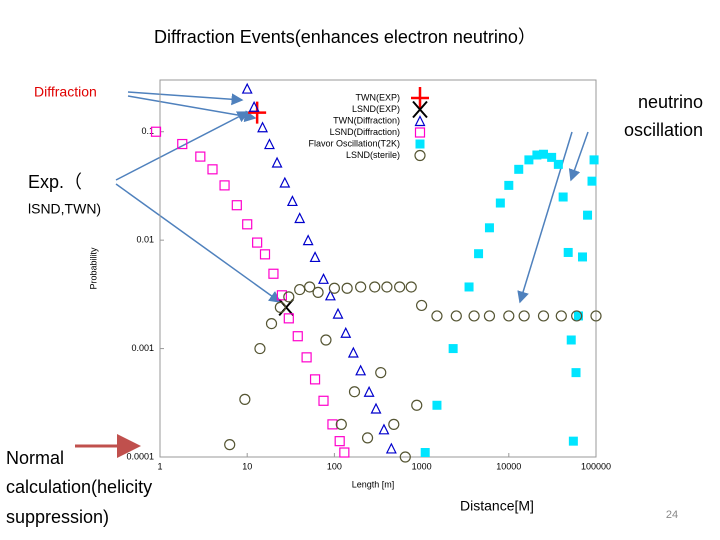 Image resolution: width=720 pixels, height=540 pixels. I want to click on x-tick-label: 100, so click(334, 466).